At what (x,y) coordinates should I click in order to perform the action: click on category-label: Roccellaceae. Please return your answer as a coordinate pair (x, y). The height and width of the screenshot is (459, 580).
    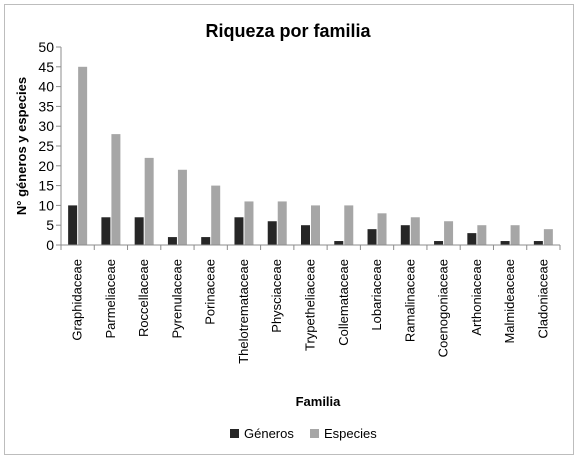
    Looking at the image, I should click on (143, 298).